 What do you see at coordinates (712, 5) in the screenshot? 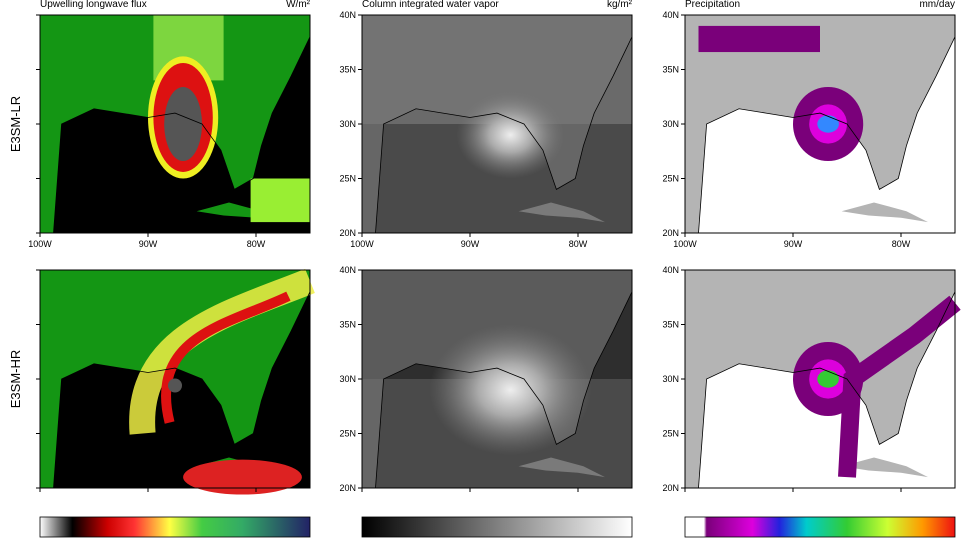
I see `column-title: Precipitation` at bounding box center [712, 5].